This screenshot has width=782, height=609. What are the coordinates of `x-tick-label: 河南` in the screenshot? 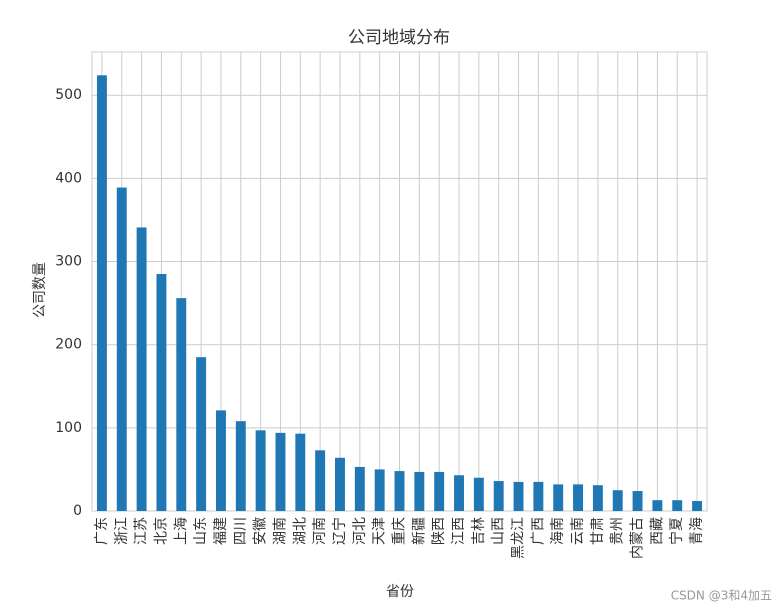 It's located at (320, 531).